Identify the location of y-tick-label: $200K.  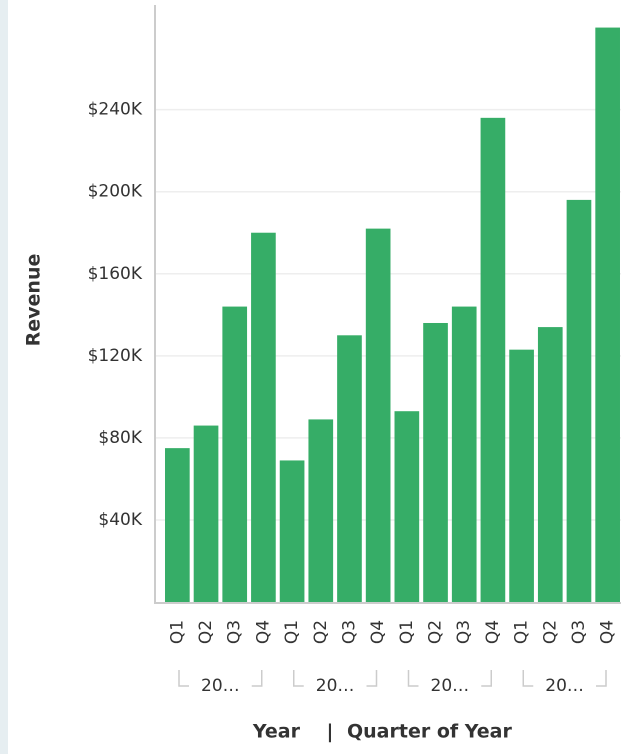
(115, 192).